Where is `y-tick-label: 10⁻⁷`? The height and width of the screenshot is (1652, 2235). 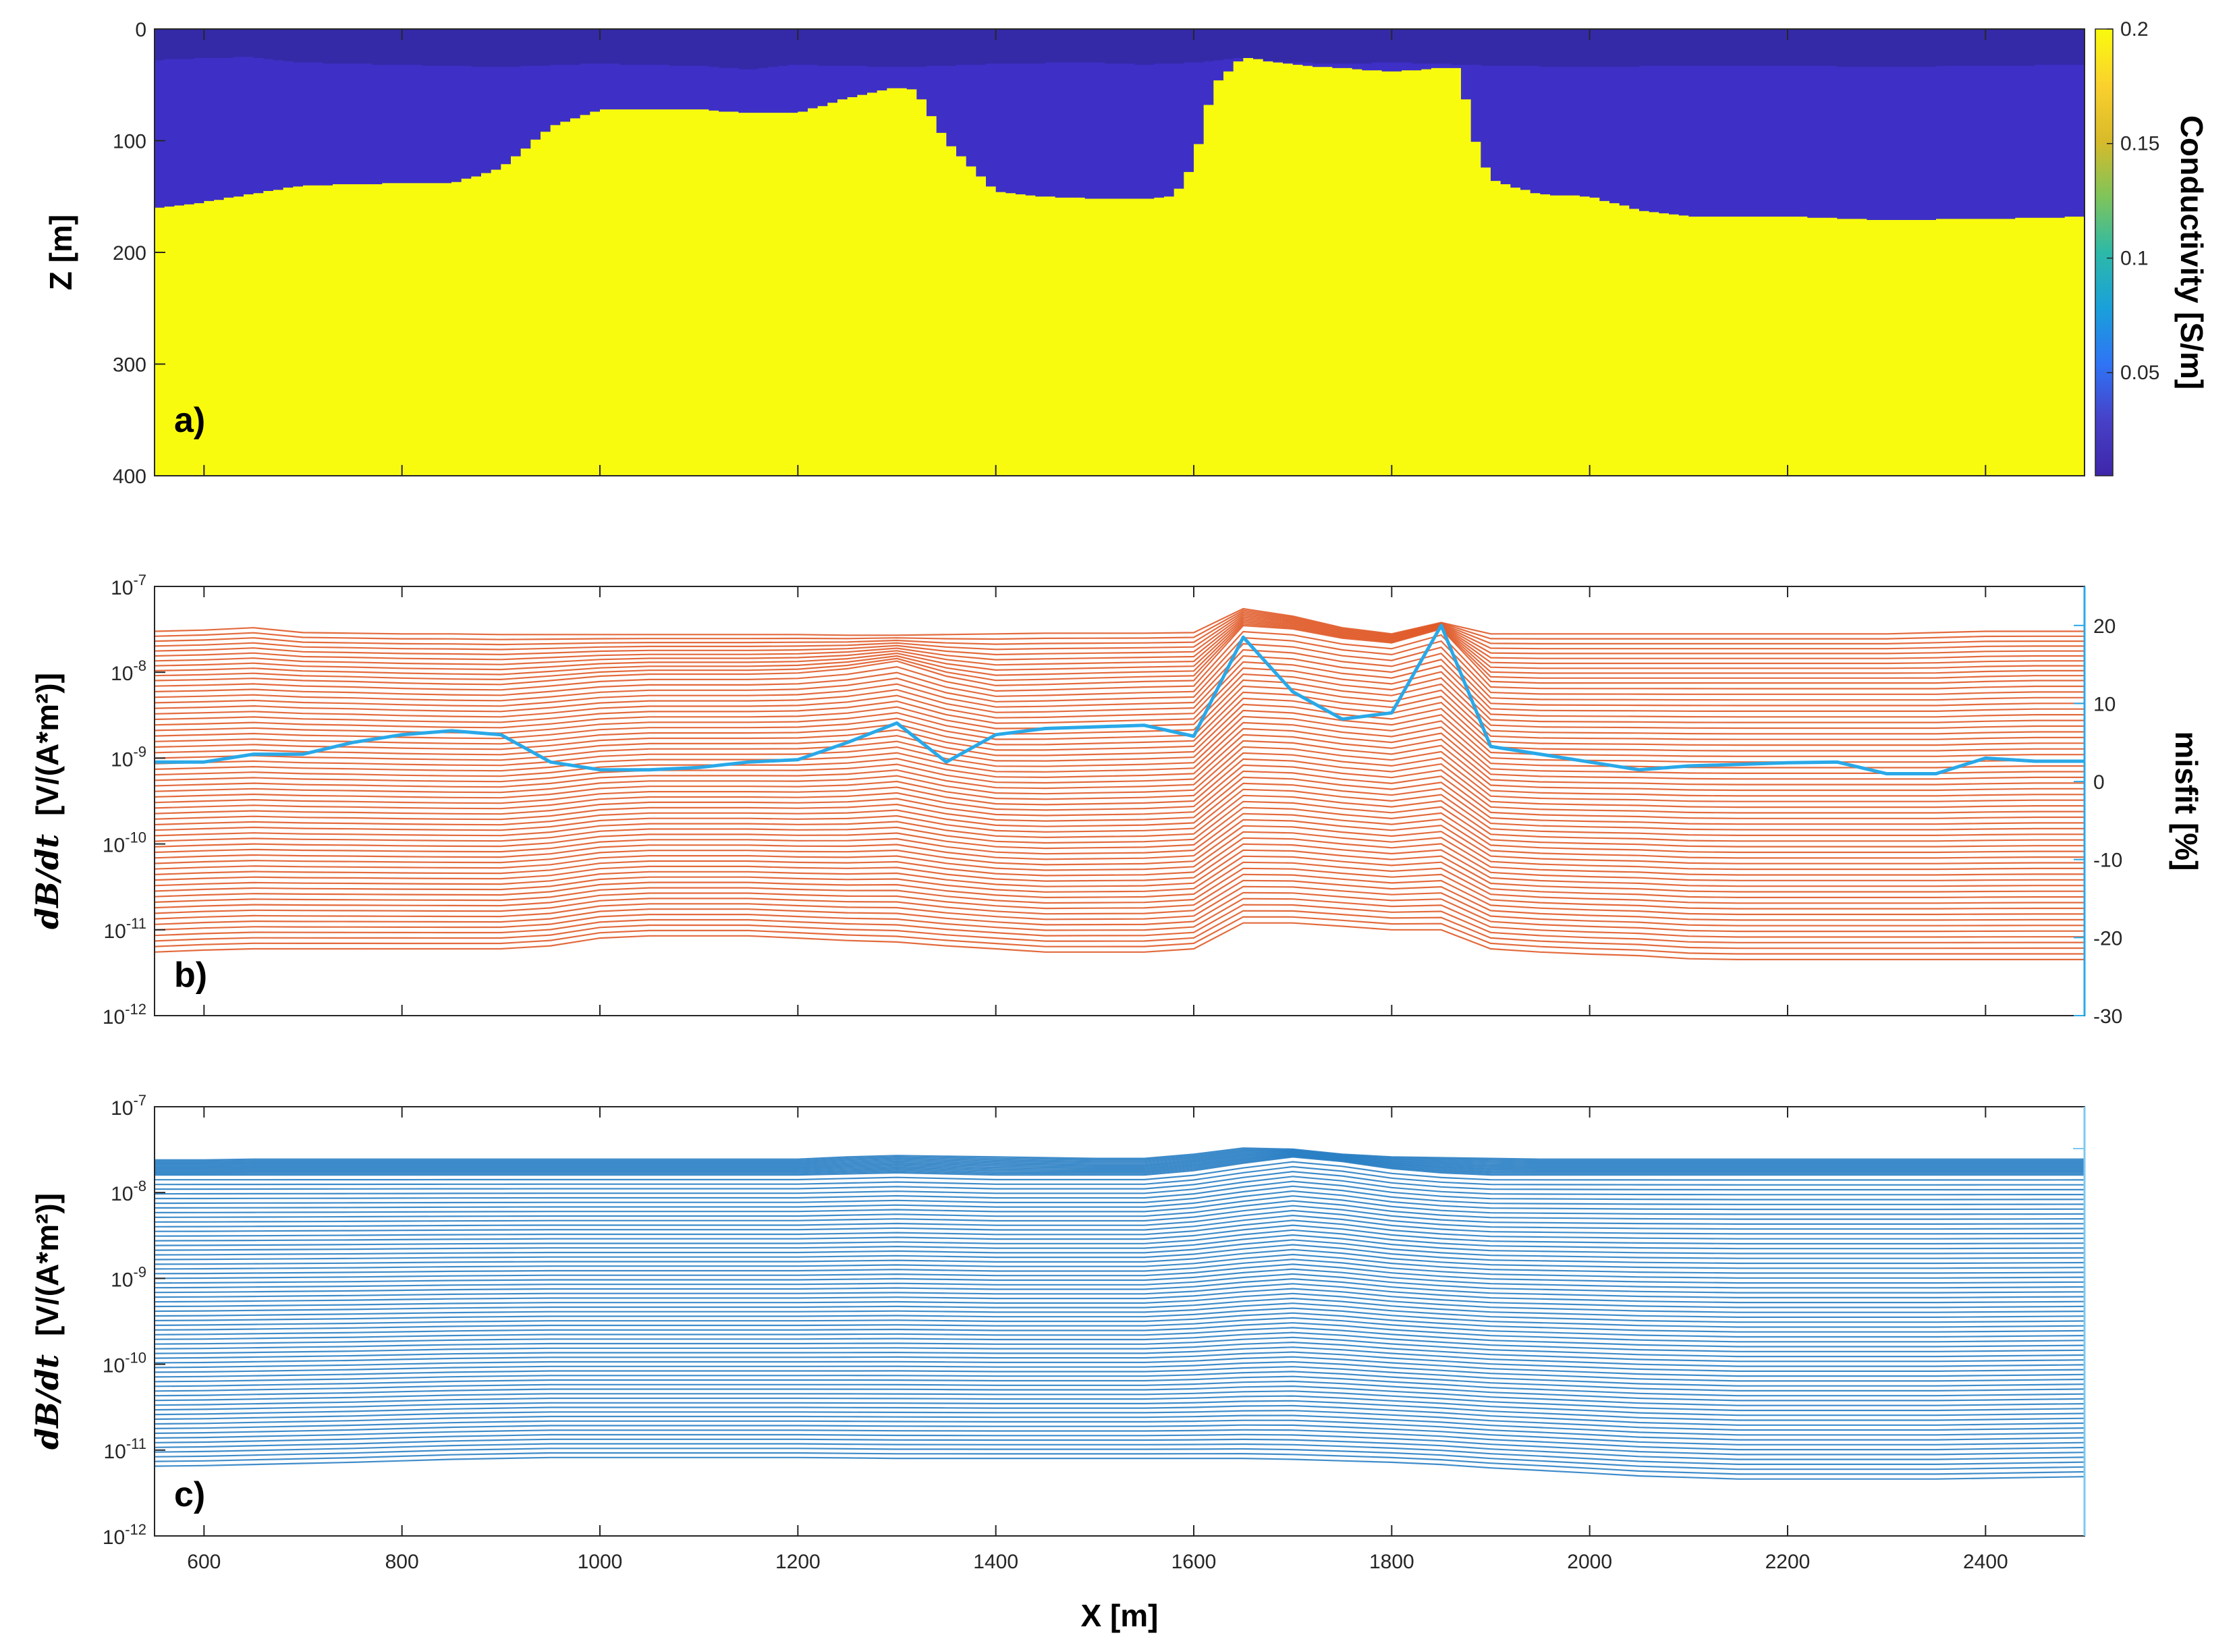
y-tick-label: 10⁻⁷ is located at coordinates (129, 585).